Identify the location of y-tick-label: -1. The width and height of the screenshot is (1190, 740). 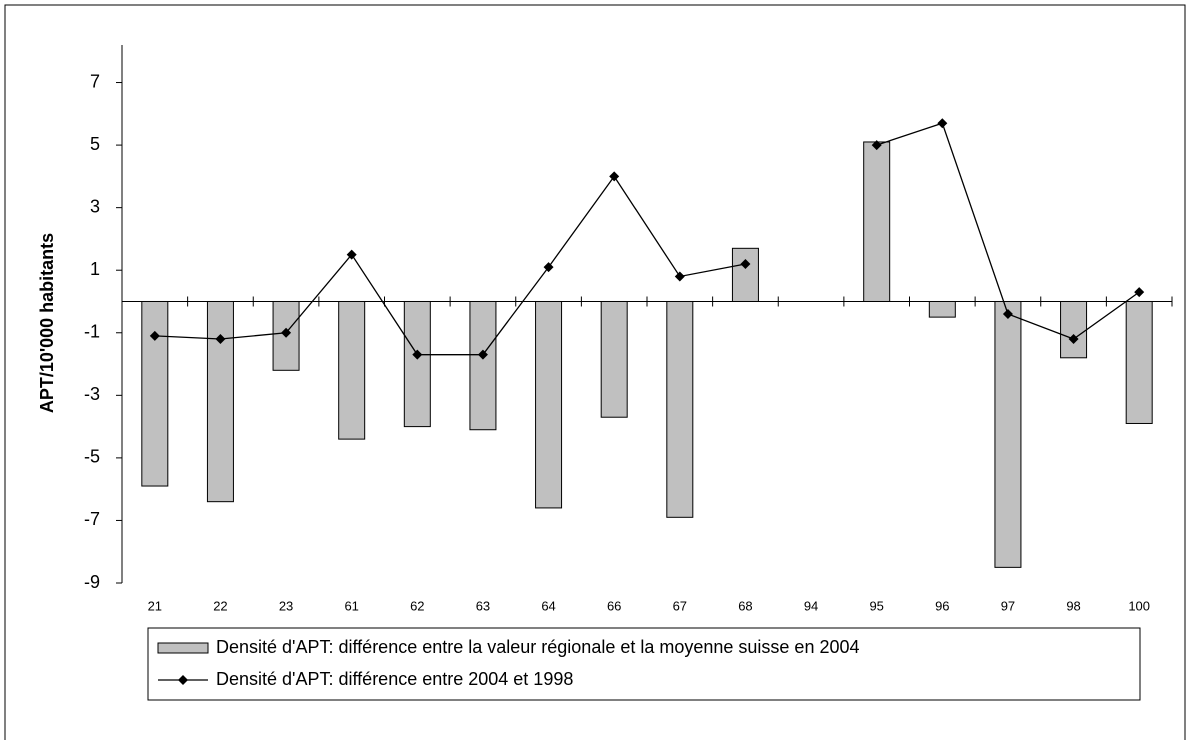
(92, 332).